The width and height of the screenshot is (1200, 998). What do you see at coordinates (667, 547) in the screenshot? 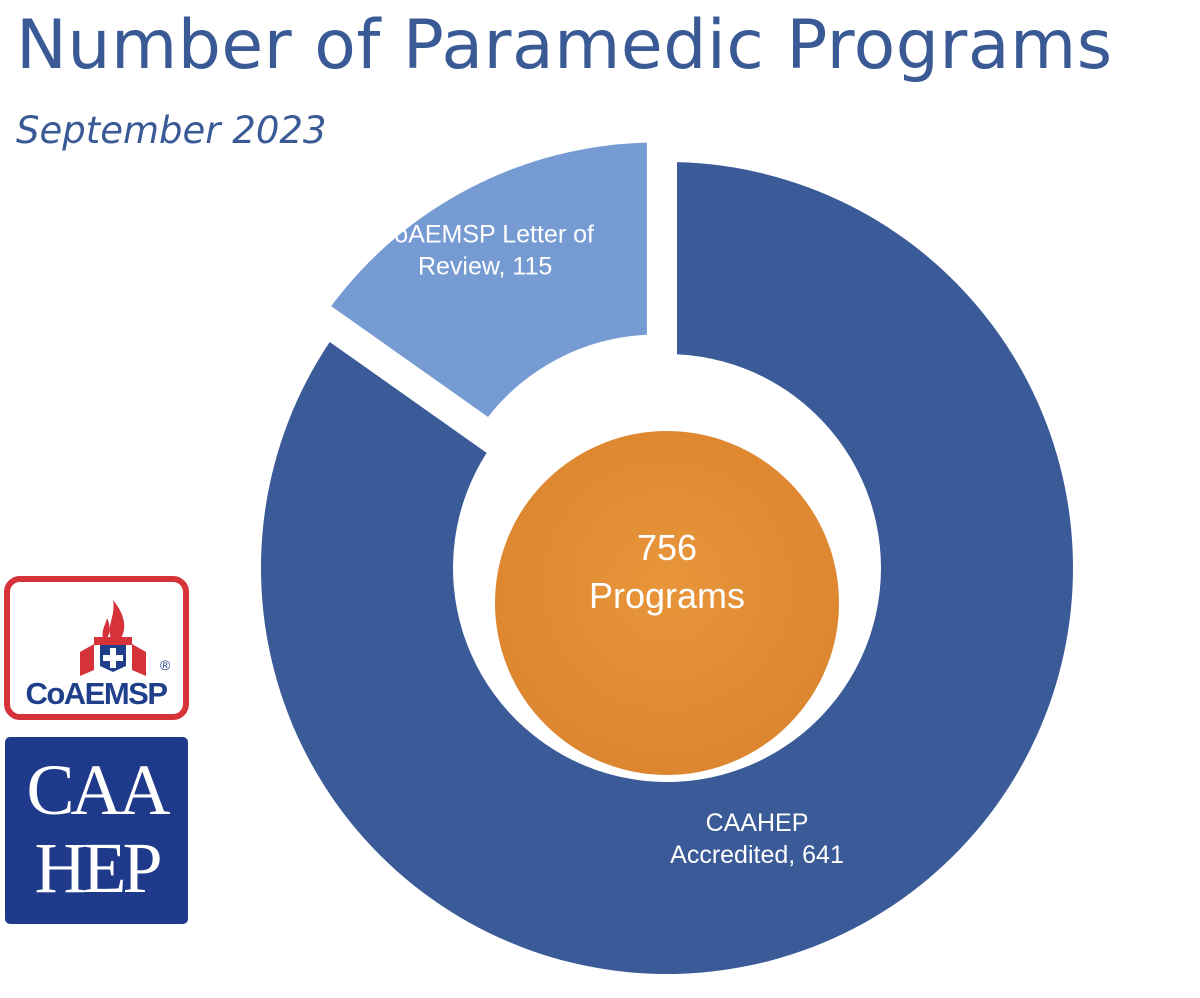
I see `center-total-label: 756` at bounding box center [667, 547].